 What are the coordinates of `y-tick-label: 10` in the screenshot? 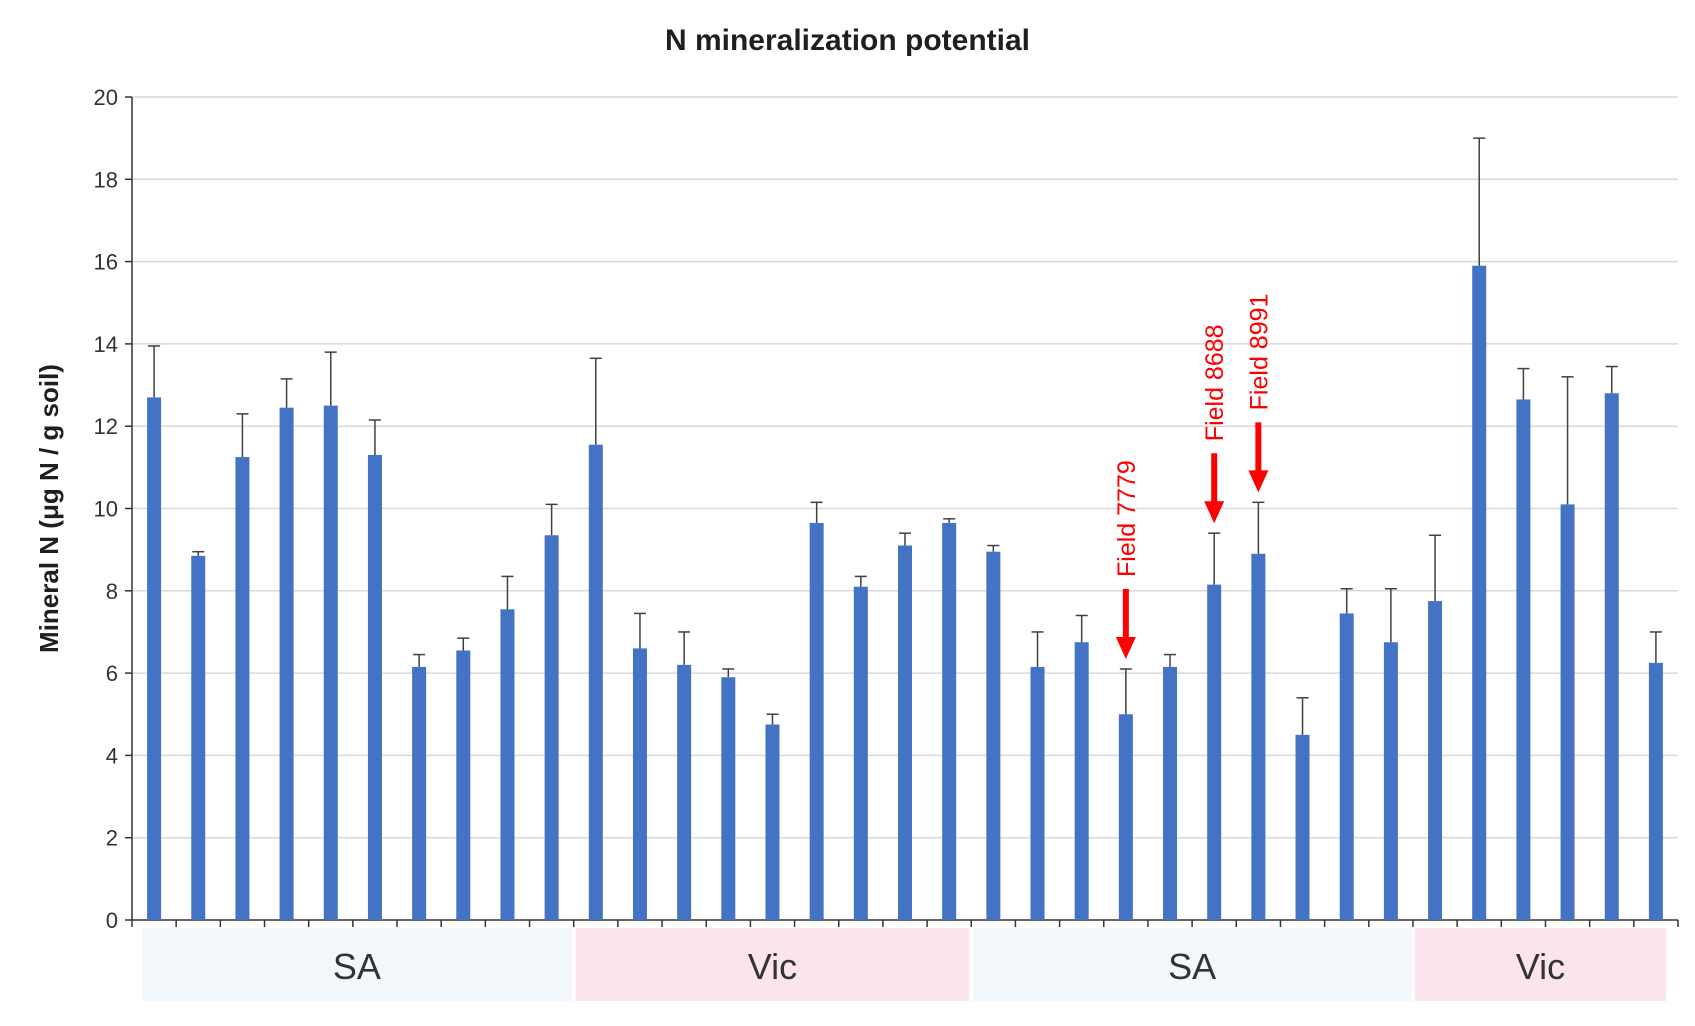 It's located at (106, 509).